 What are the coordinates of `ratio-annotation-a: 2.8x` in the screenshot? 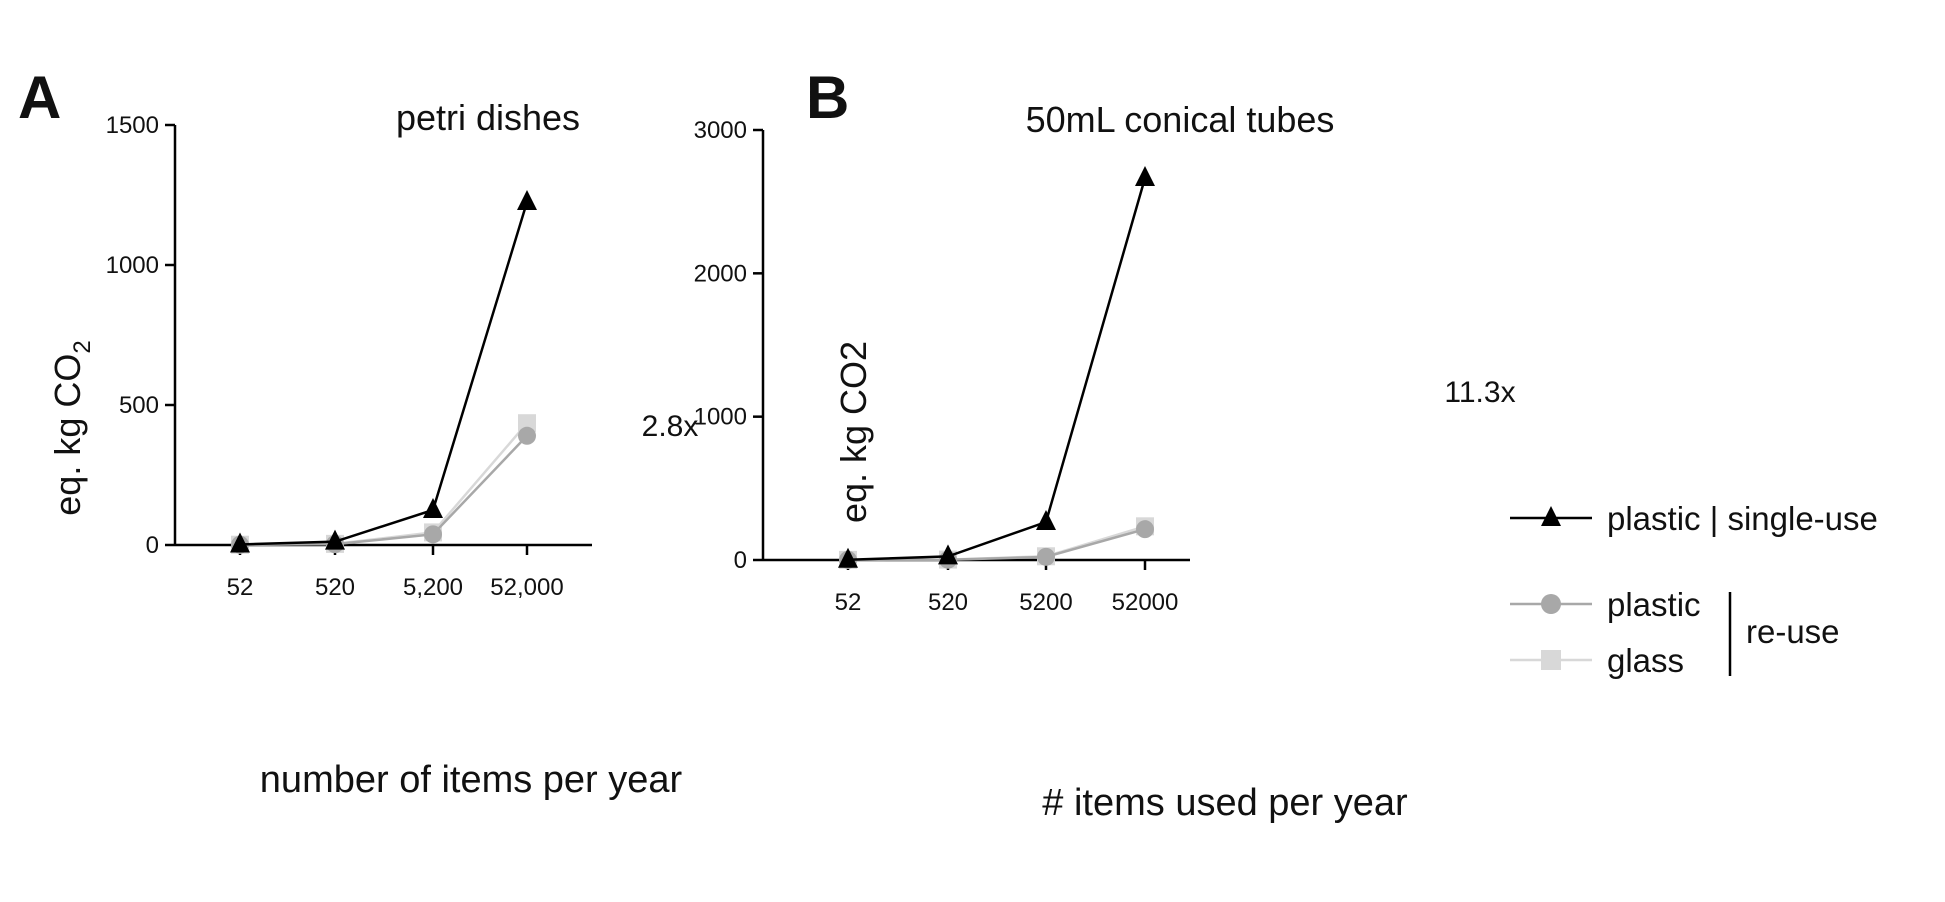 It's located at (670, 426).